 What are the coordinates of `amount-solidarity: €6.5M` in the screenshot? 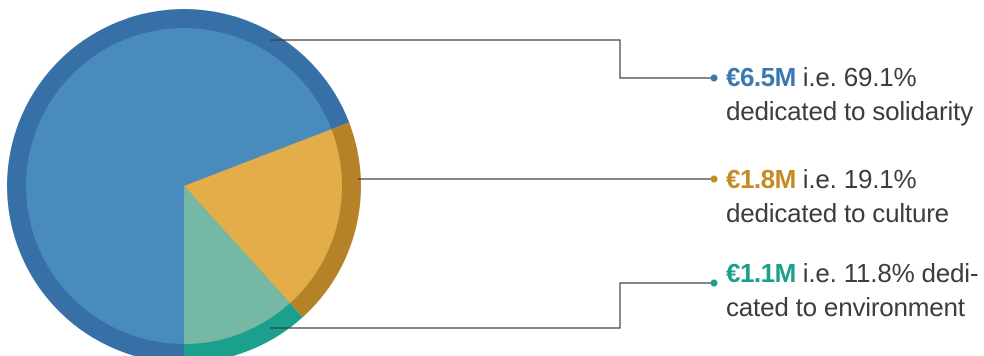 It's located at (761, 77).